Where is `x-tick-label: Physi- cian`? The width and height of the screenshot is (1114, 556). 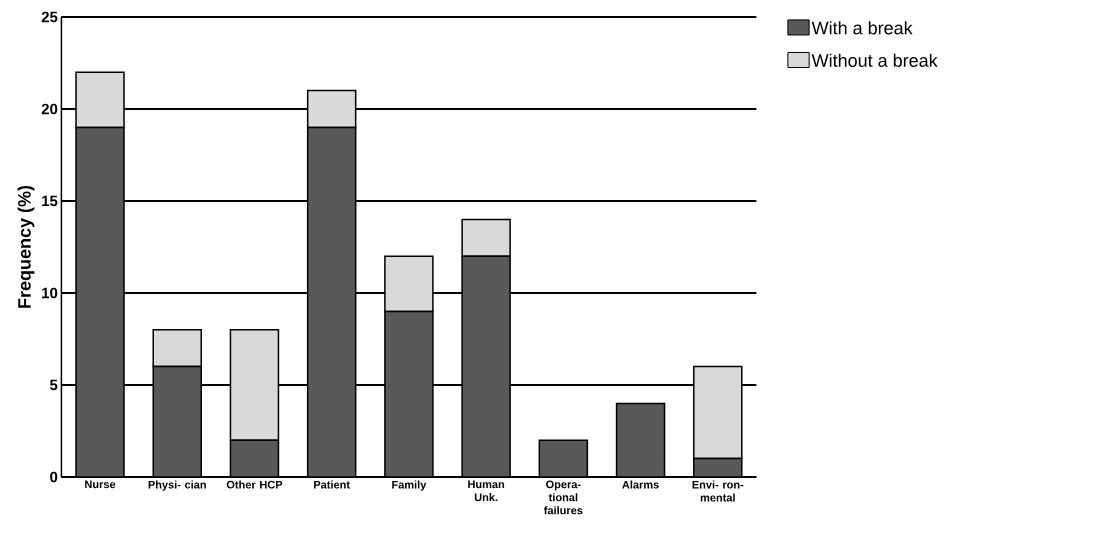
x-tick-label: Physi- cian is located at coordinates (177, 485).